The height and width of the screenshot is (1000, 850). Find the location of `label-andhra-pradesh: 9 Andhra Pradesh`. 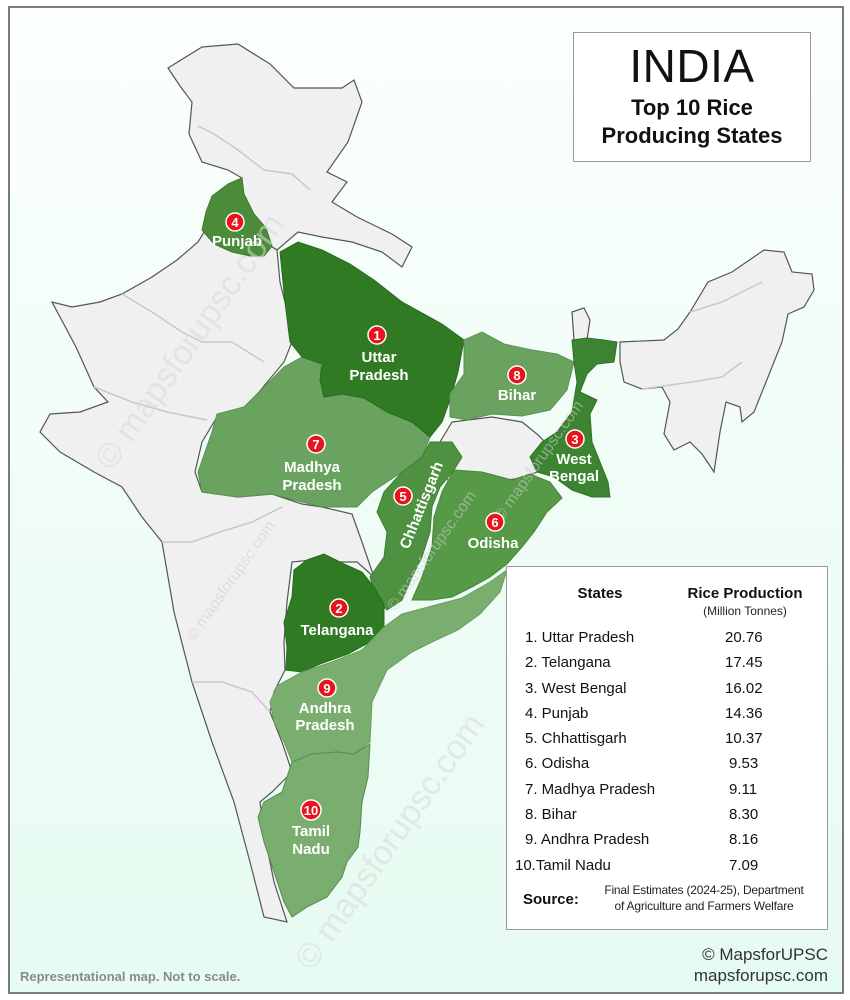

label-andhra-pradesh: 9 Andhra Pradesh is located at coordinates (325, 706).